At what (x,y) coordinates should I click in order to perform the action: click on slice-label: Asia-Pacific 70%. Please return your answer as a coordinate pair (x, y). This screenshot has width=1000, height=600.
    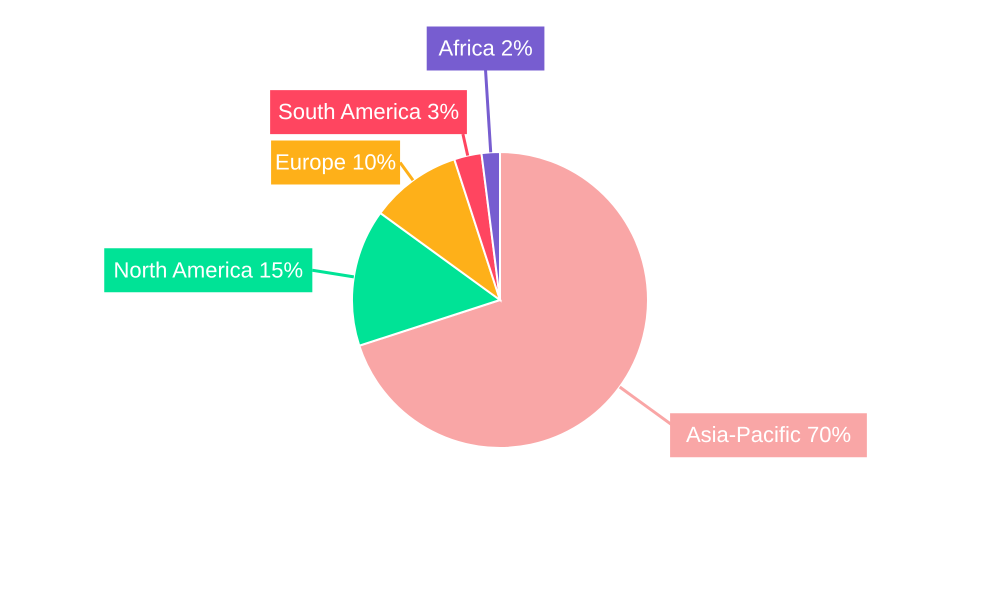
    Looking at the image, I should click on (769, 435).